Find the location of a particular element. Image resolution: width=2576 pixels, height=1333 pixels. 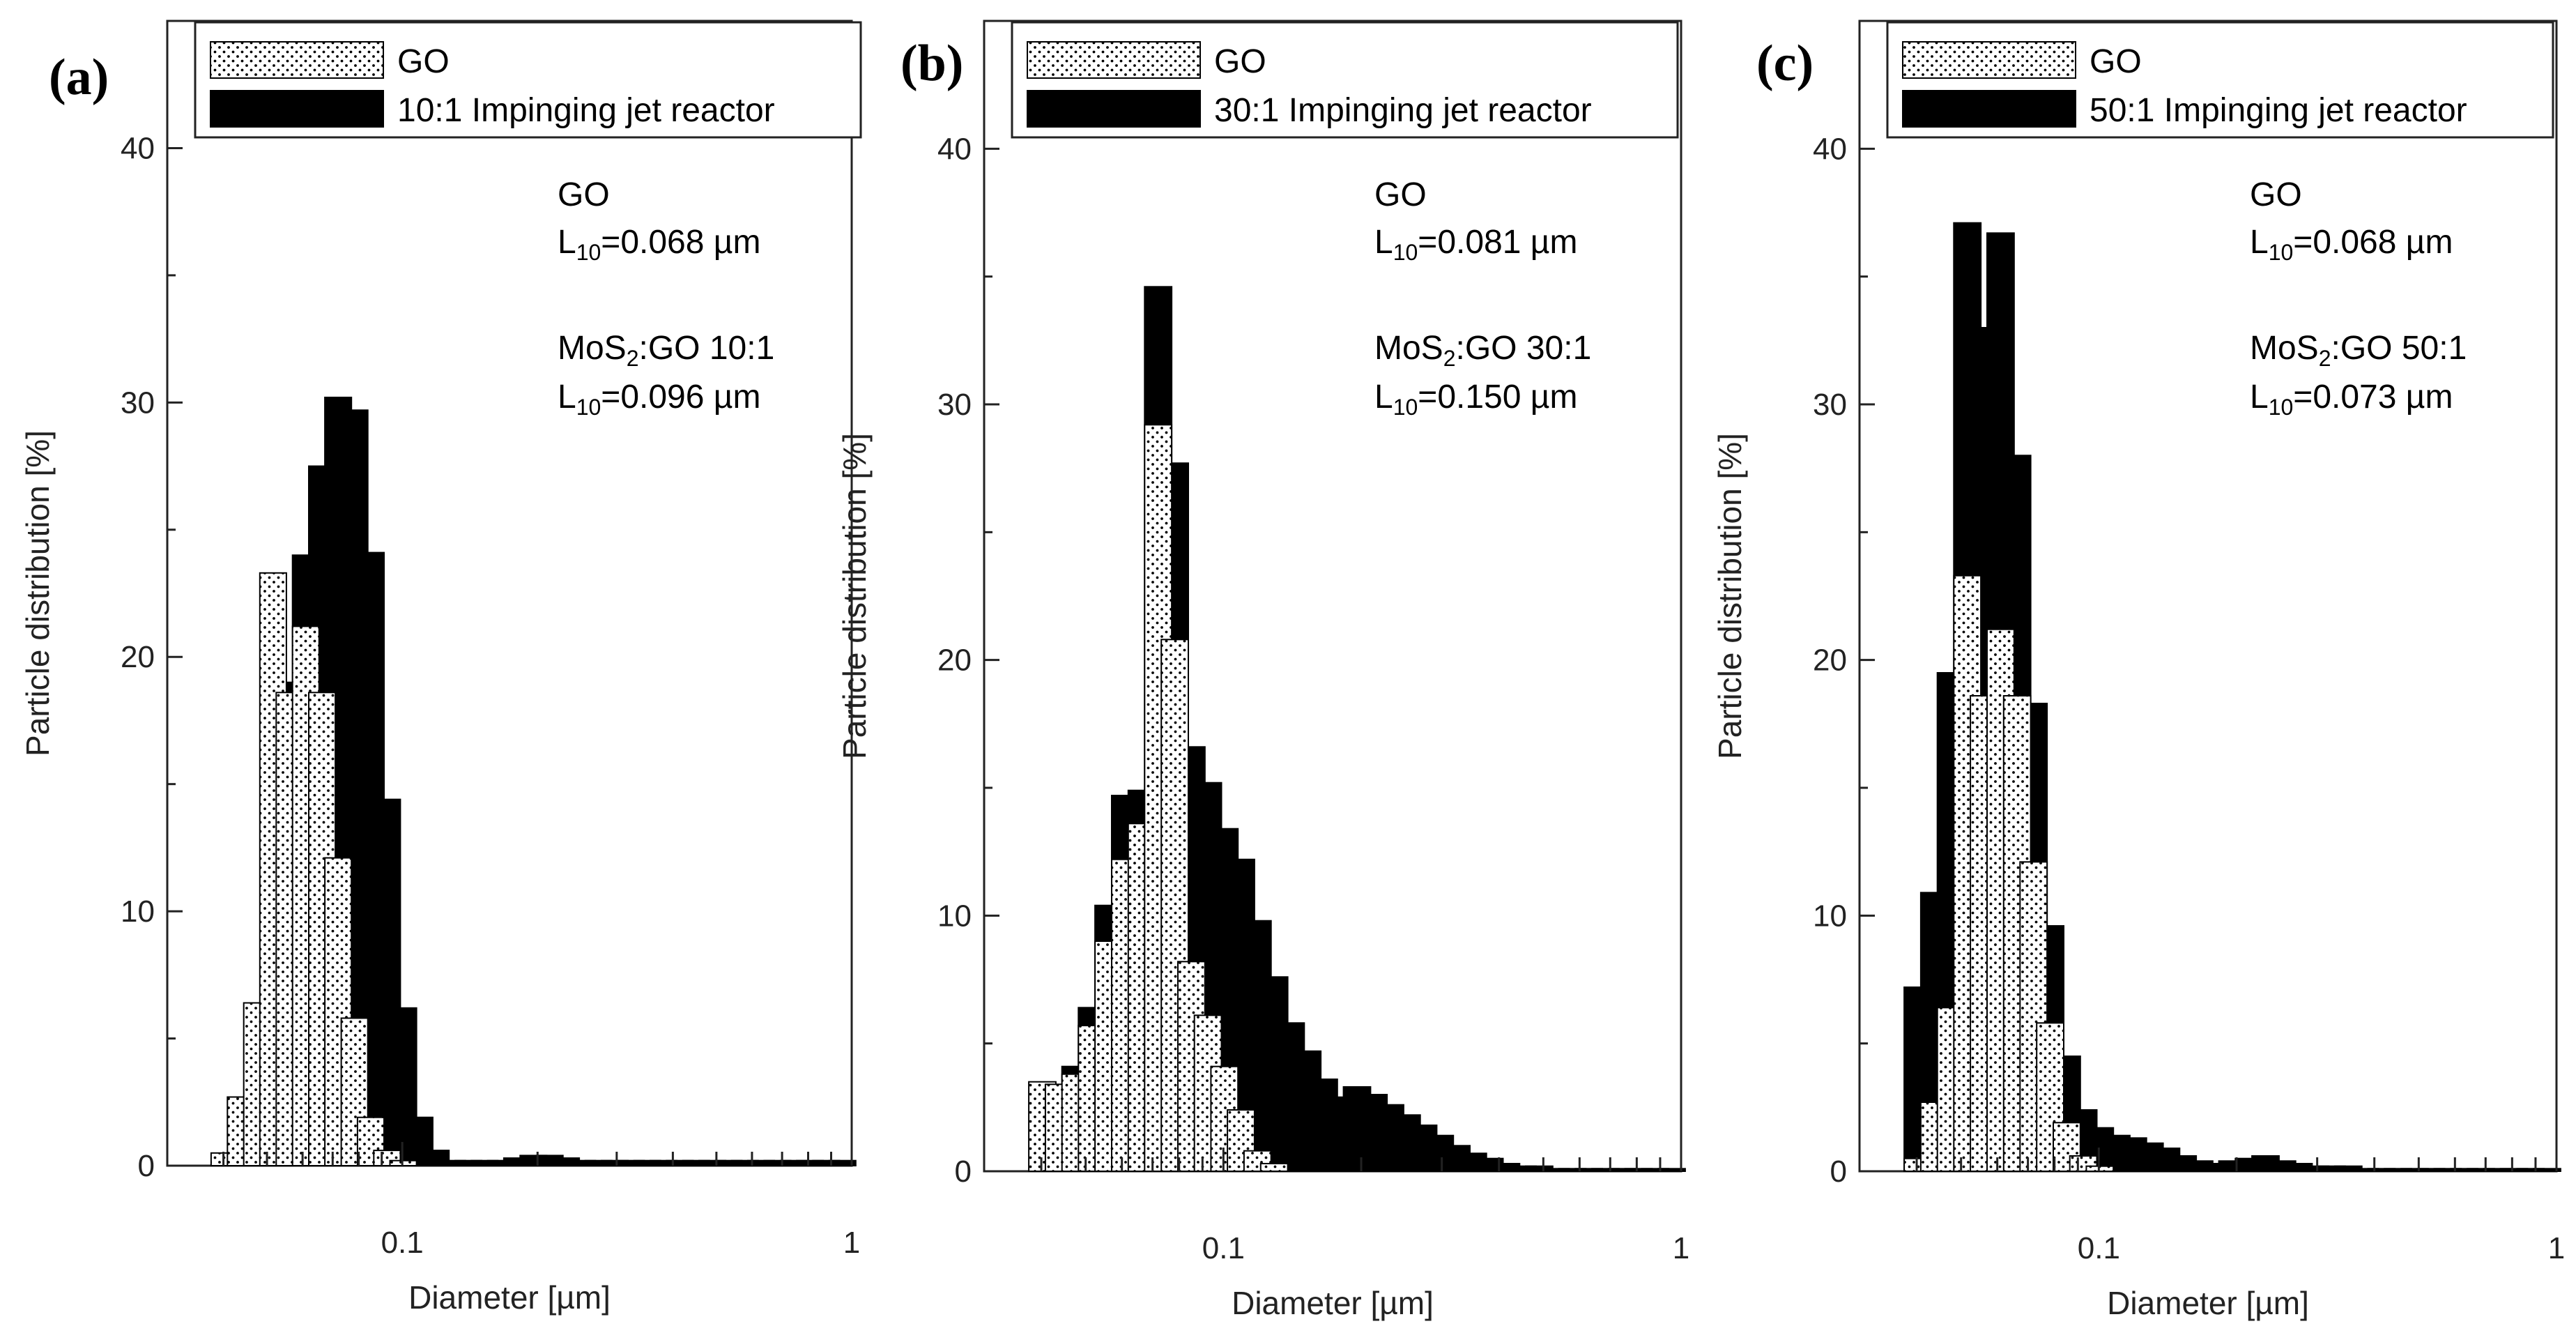

annotation-mos-l10: L10=0.073 µm is located at coordinates (2351, 399).